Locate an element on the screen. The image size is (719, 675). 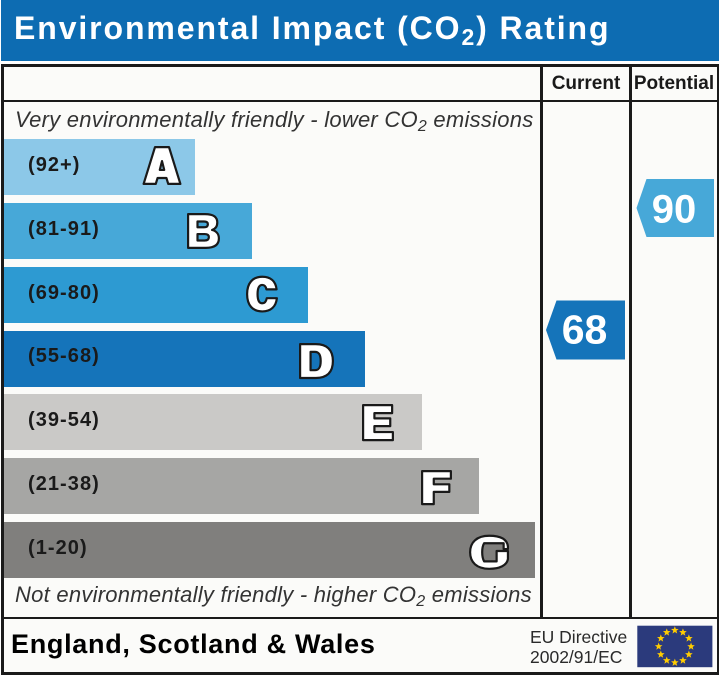
svg-text: 68 is located at coordinates (585, 330).